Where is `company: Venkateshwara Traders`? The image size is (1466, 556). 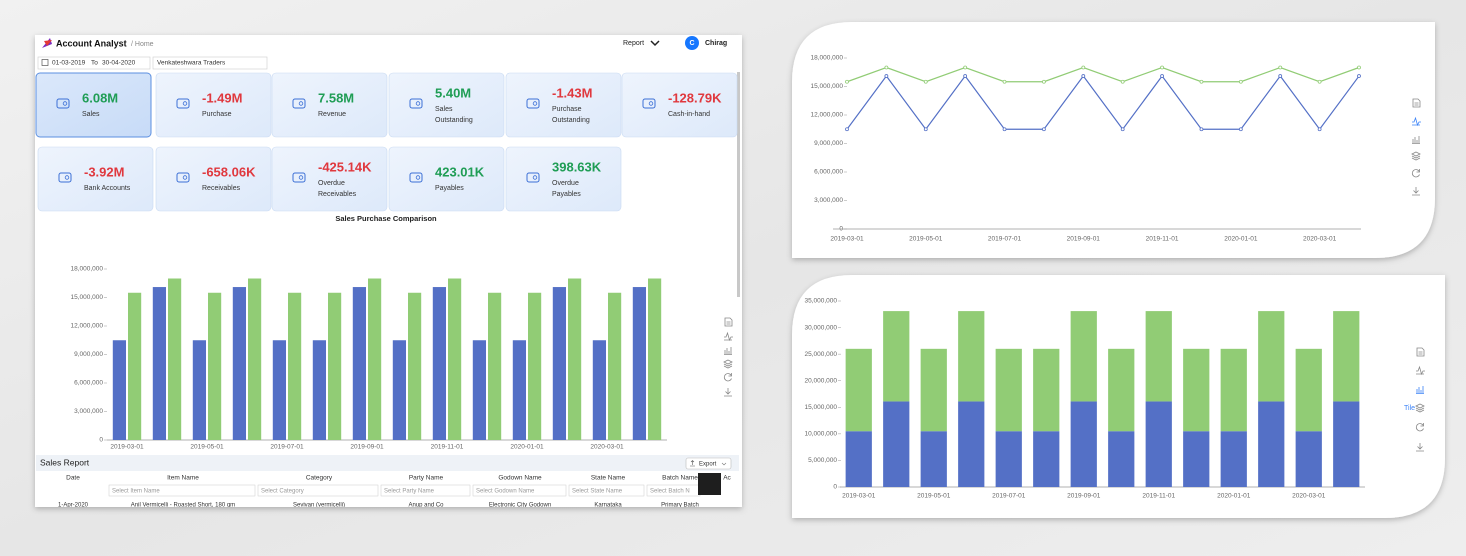 company: Venkateshwara Traders is located at coordinates (191, 63).